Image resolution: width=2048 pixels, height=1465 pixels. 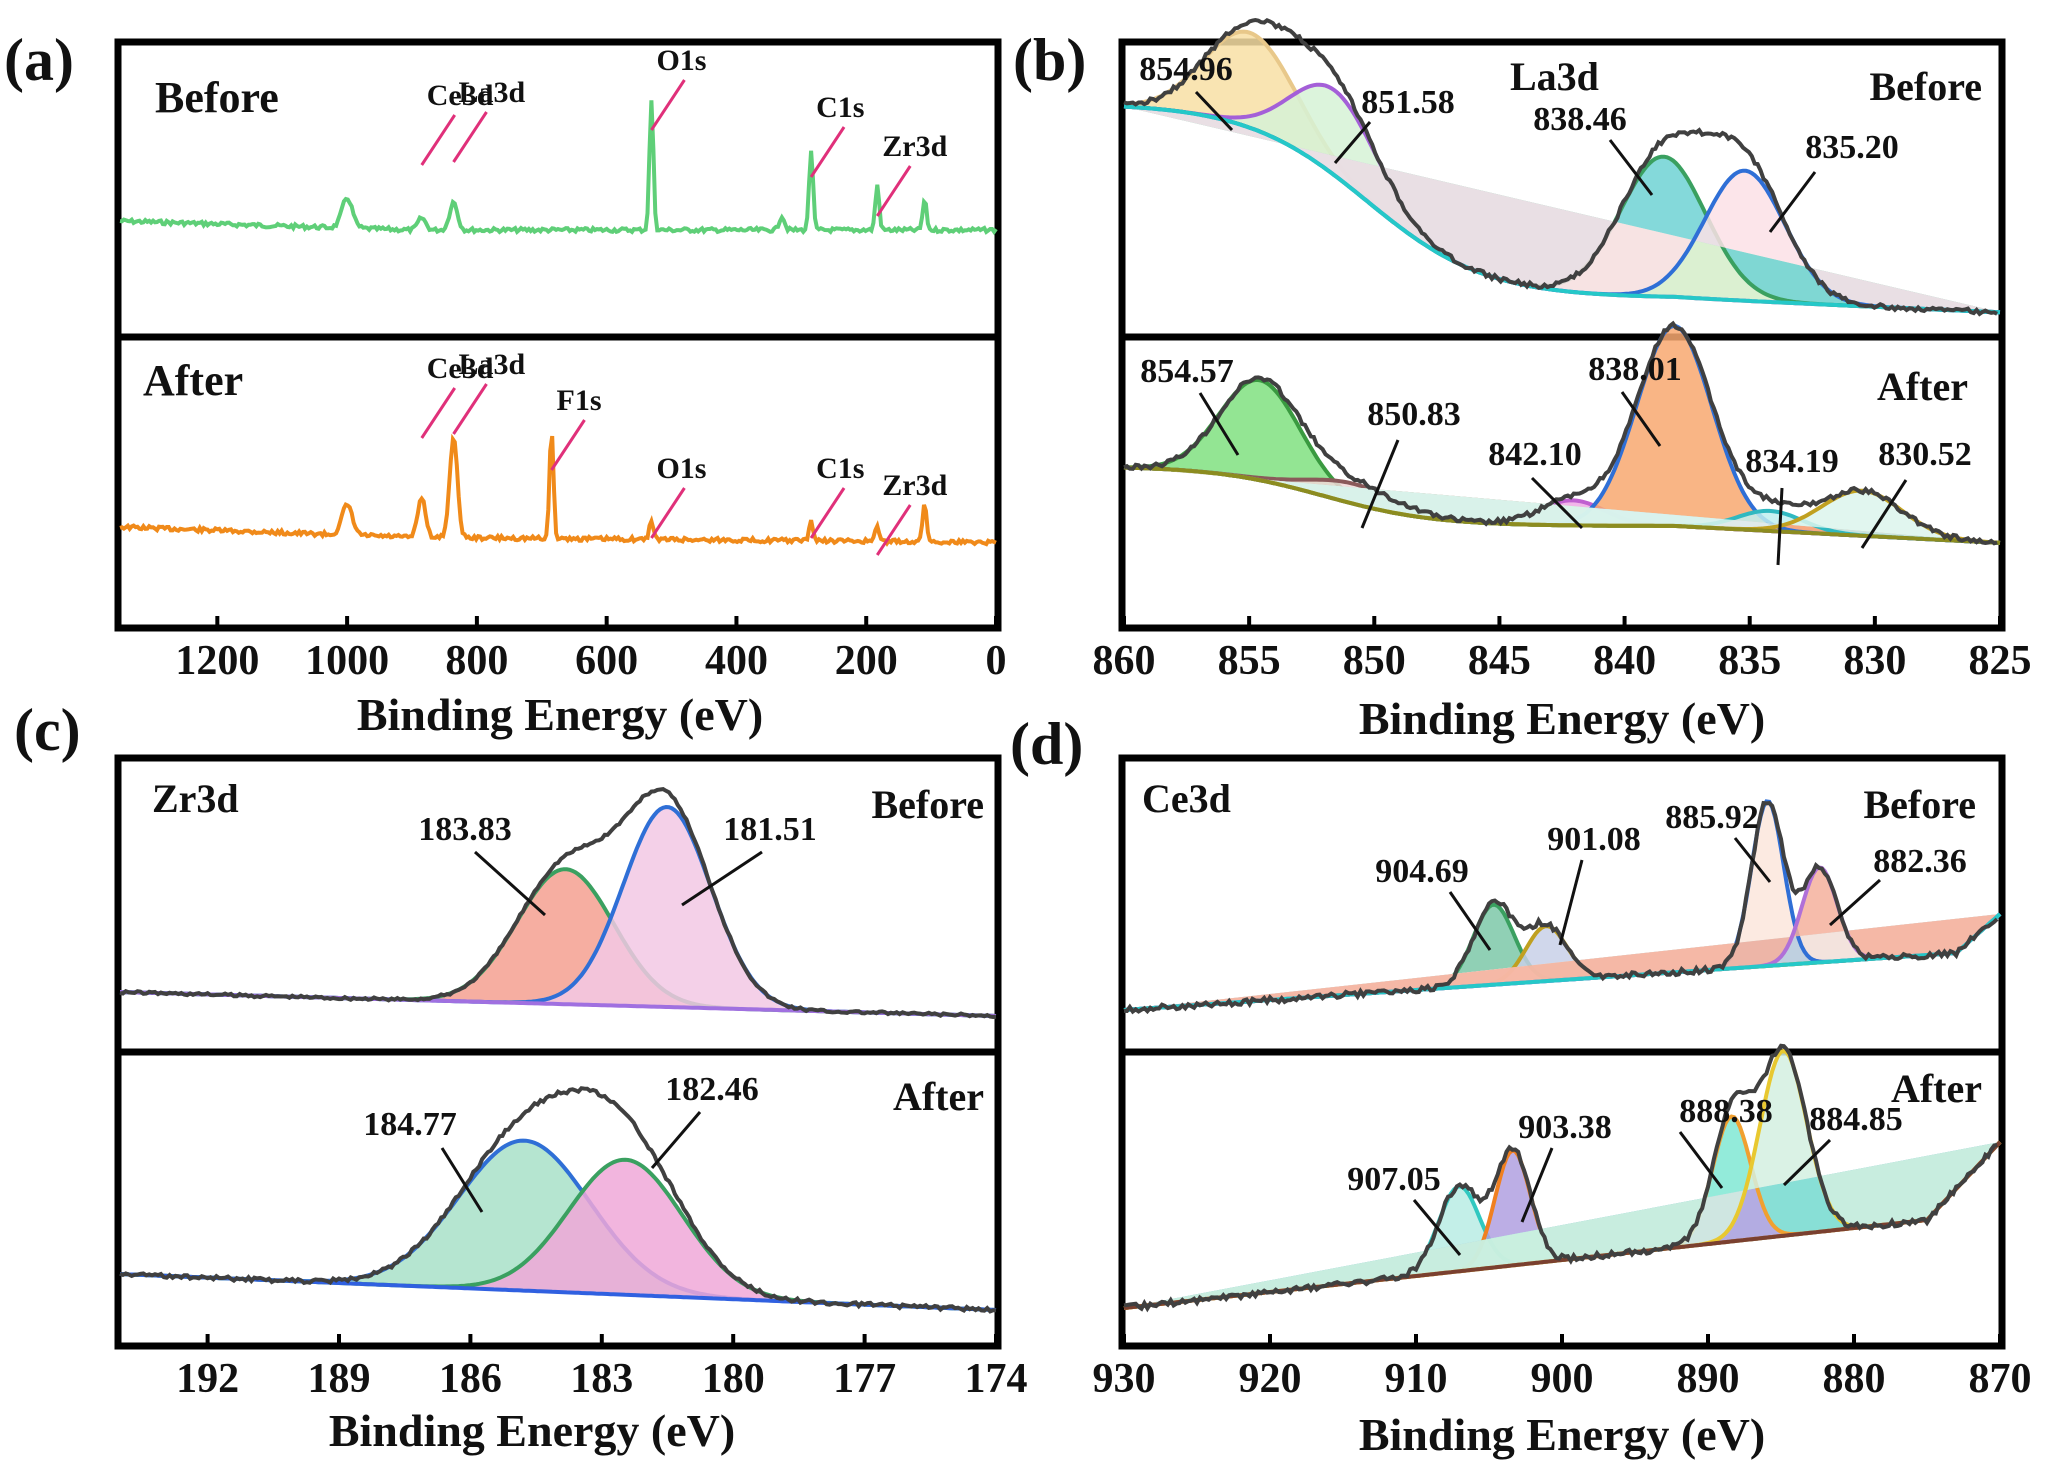 What do you see at coordinates (914, 146) in the screenshot?
I see `peak-label: Zr3d` at bounding box center [914, 146].